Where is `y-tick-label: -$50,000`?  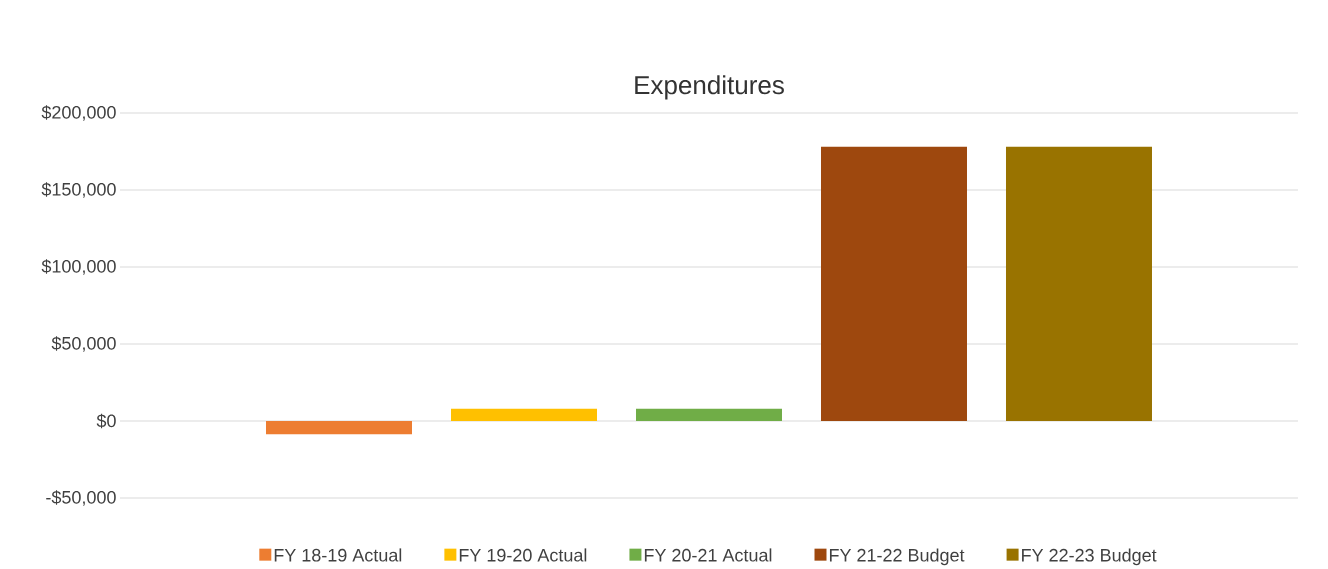 y-tick-label: -$50,000 is located at coordinates (81, 498).